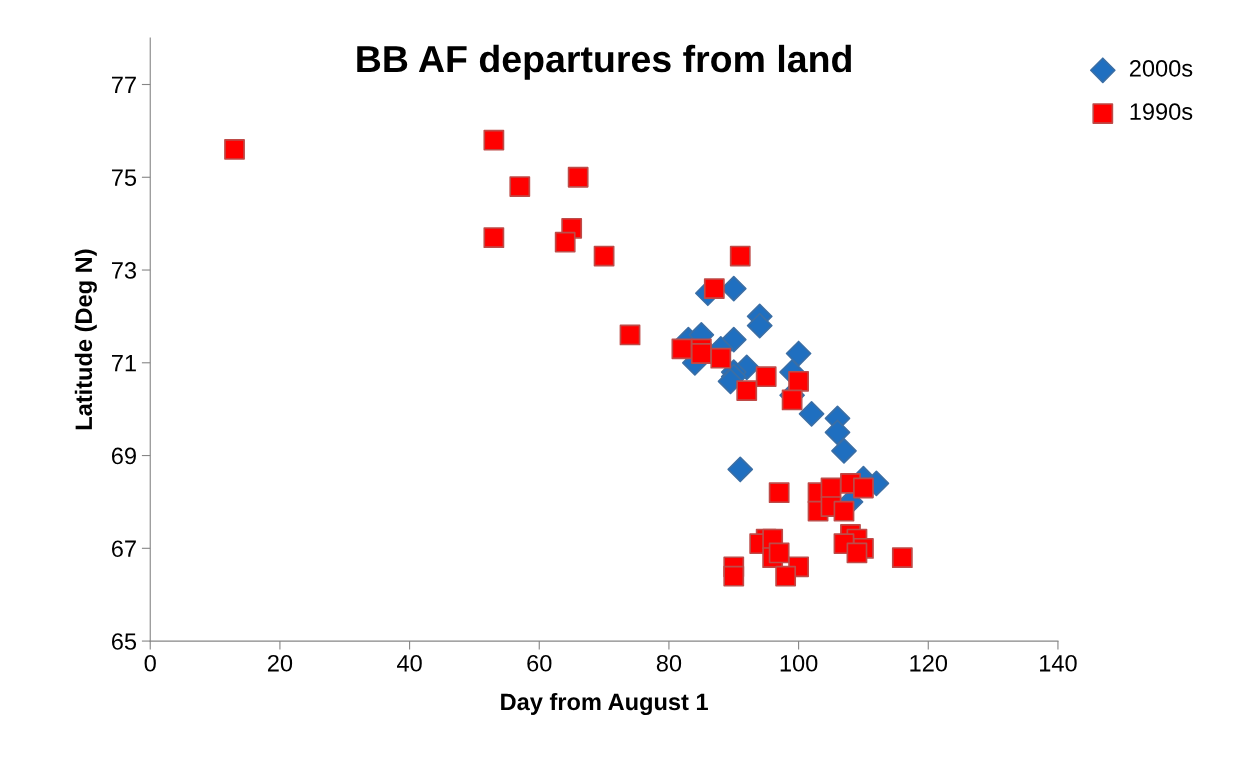 Image resolution: width=1252 pixels, height=778 pixels. Describe the element at coordinates (604, 62) in the screenshot. I see `chart-title: BB AF departures from land` at that location.